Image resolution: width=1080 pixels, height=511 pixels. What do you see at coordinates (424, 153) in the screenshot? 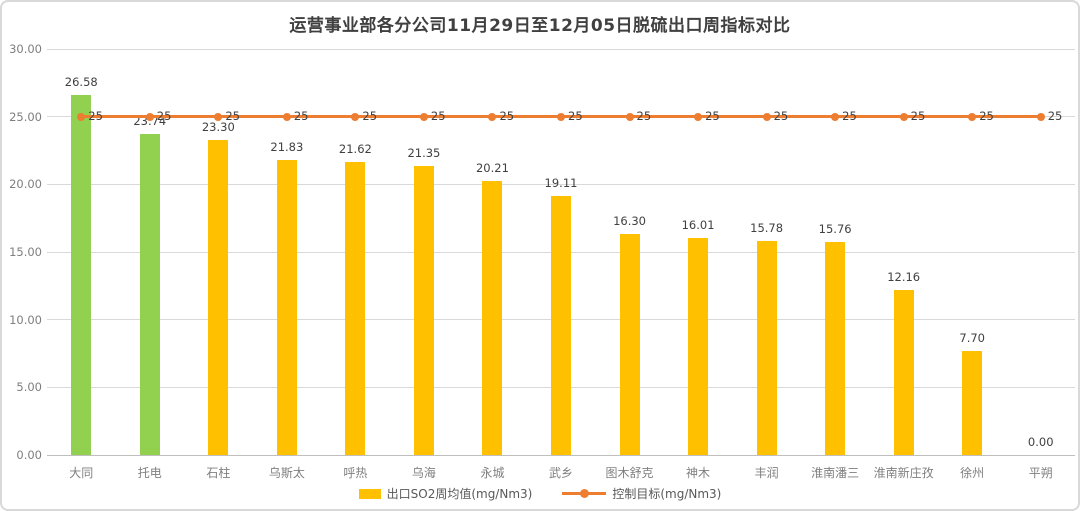
I see `bar-value-label: 21.35` at bounding box center [424, 153].